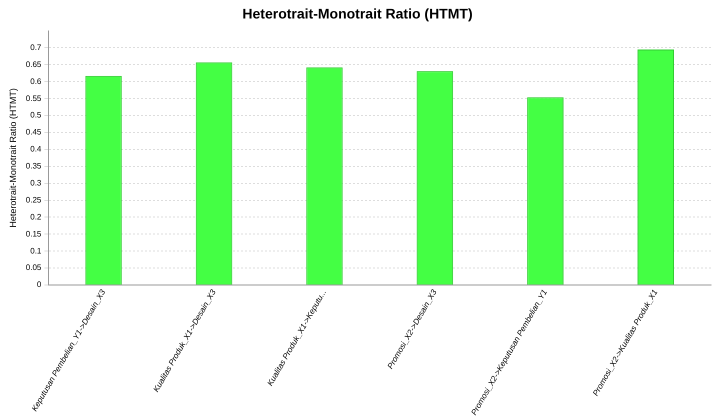 The image size is (715, 420). I want to click on y-tick-label: 0.1, so click(36, 251).